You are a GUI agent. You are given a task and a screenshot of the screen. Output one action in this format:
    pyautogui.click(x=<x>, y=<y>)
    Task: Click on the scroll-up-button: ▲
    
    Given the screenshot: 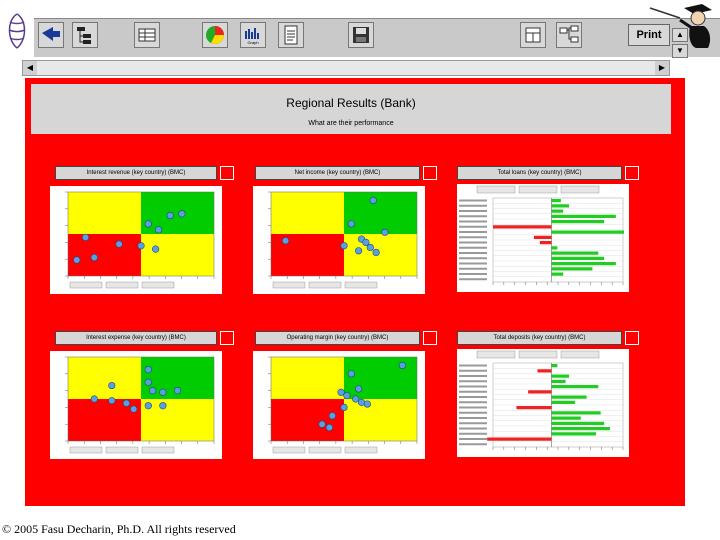 What is the action you would take?
    pyautogui.click(x=680, y=35)
    